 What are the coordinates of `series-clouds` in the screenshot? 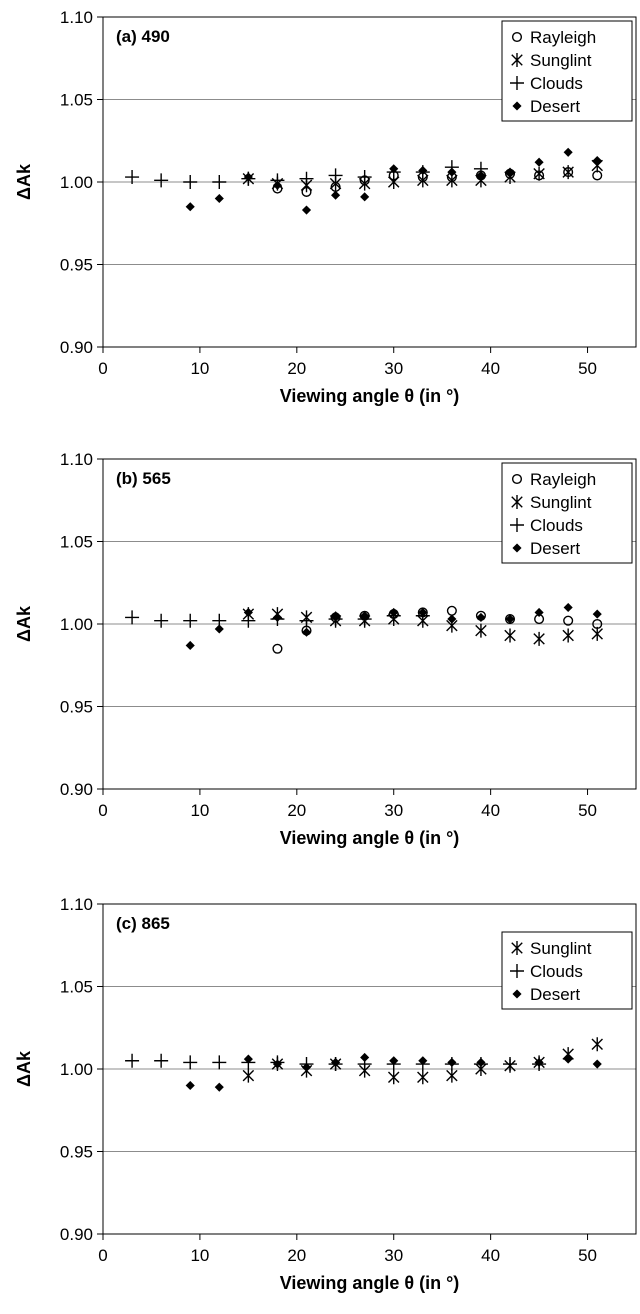 It's located at (306, 174).